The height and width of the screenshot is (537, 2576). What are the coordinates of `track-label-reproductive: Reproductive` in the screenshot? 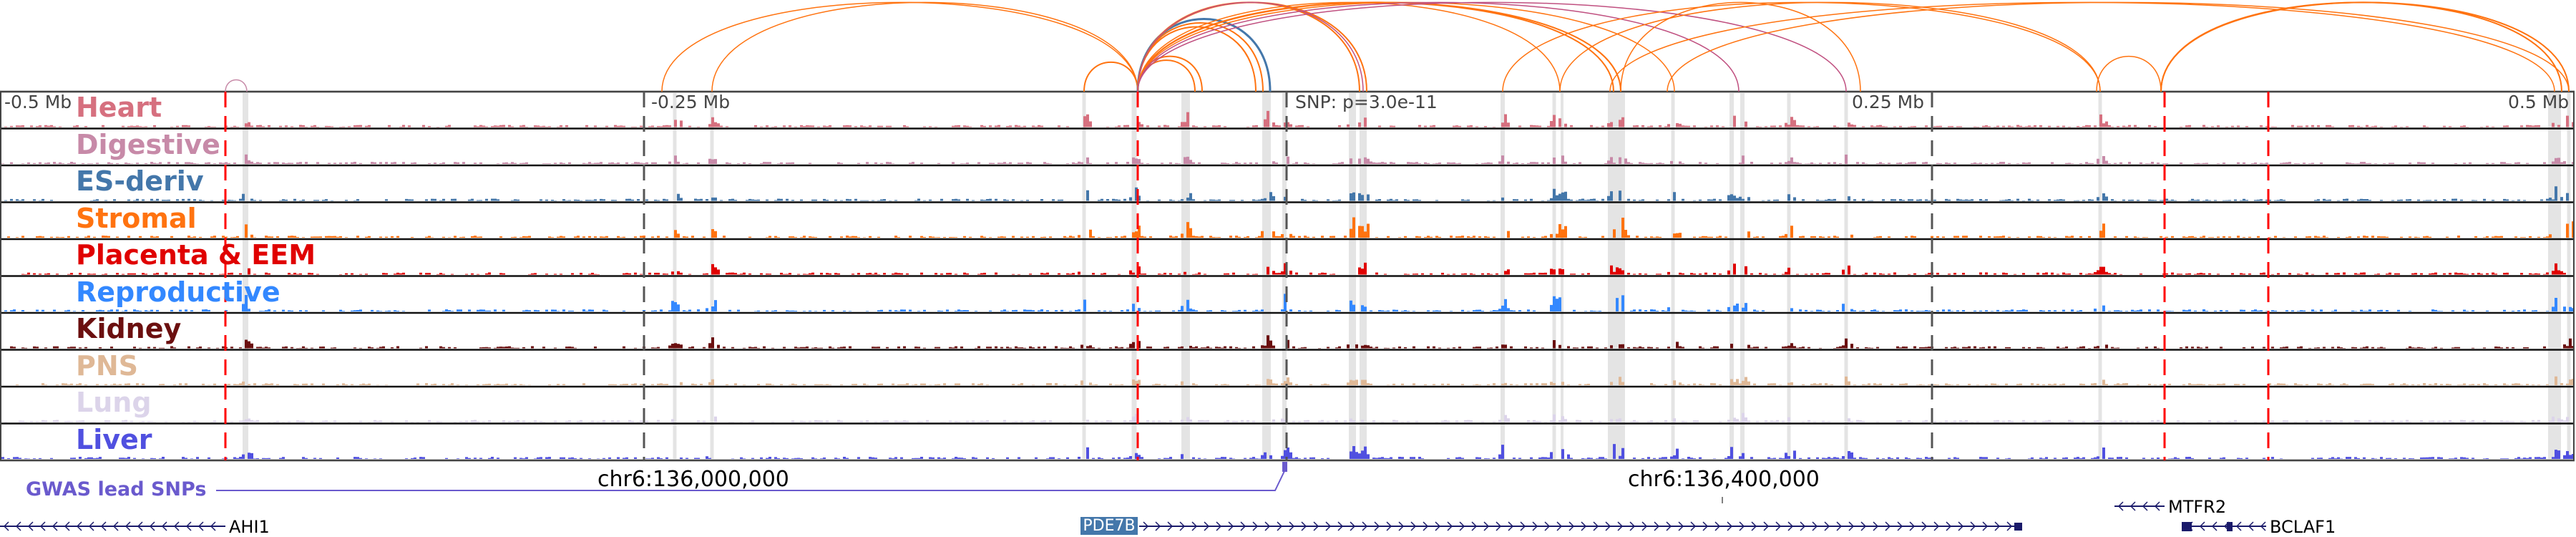 It's located at (178, 292).